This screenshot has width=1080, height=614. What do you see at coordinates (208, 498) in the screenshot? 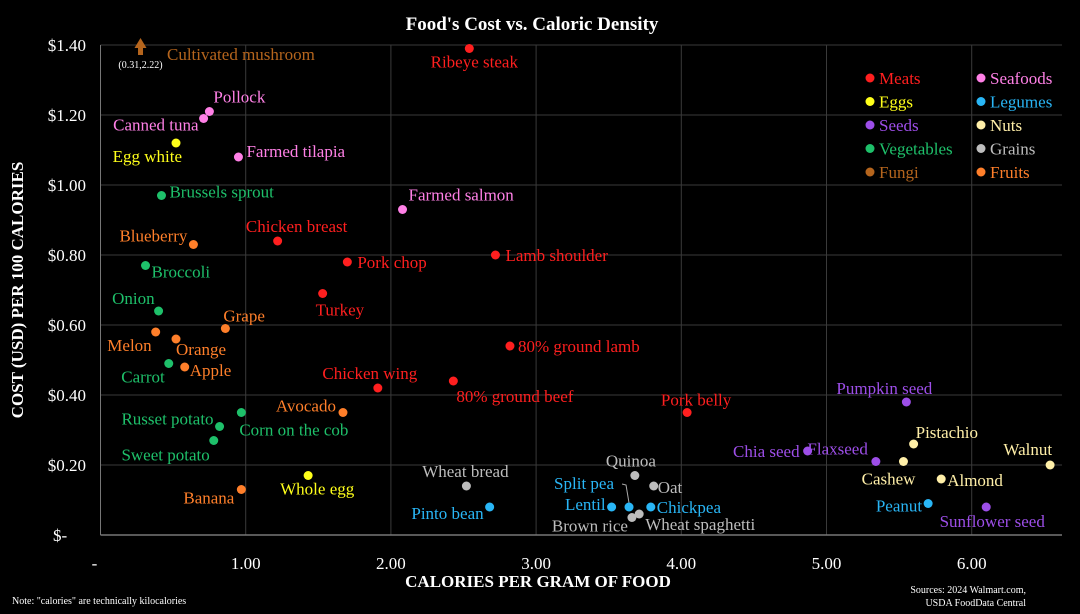
I see `data-label: Banana` at bounding box center [208, 498].